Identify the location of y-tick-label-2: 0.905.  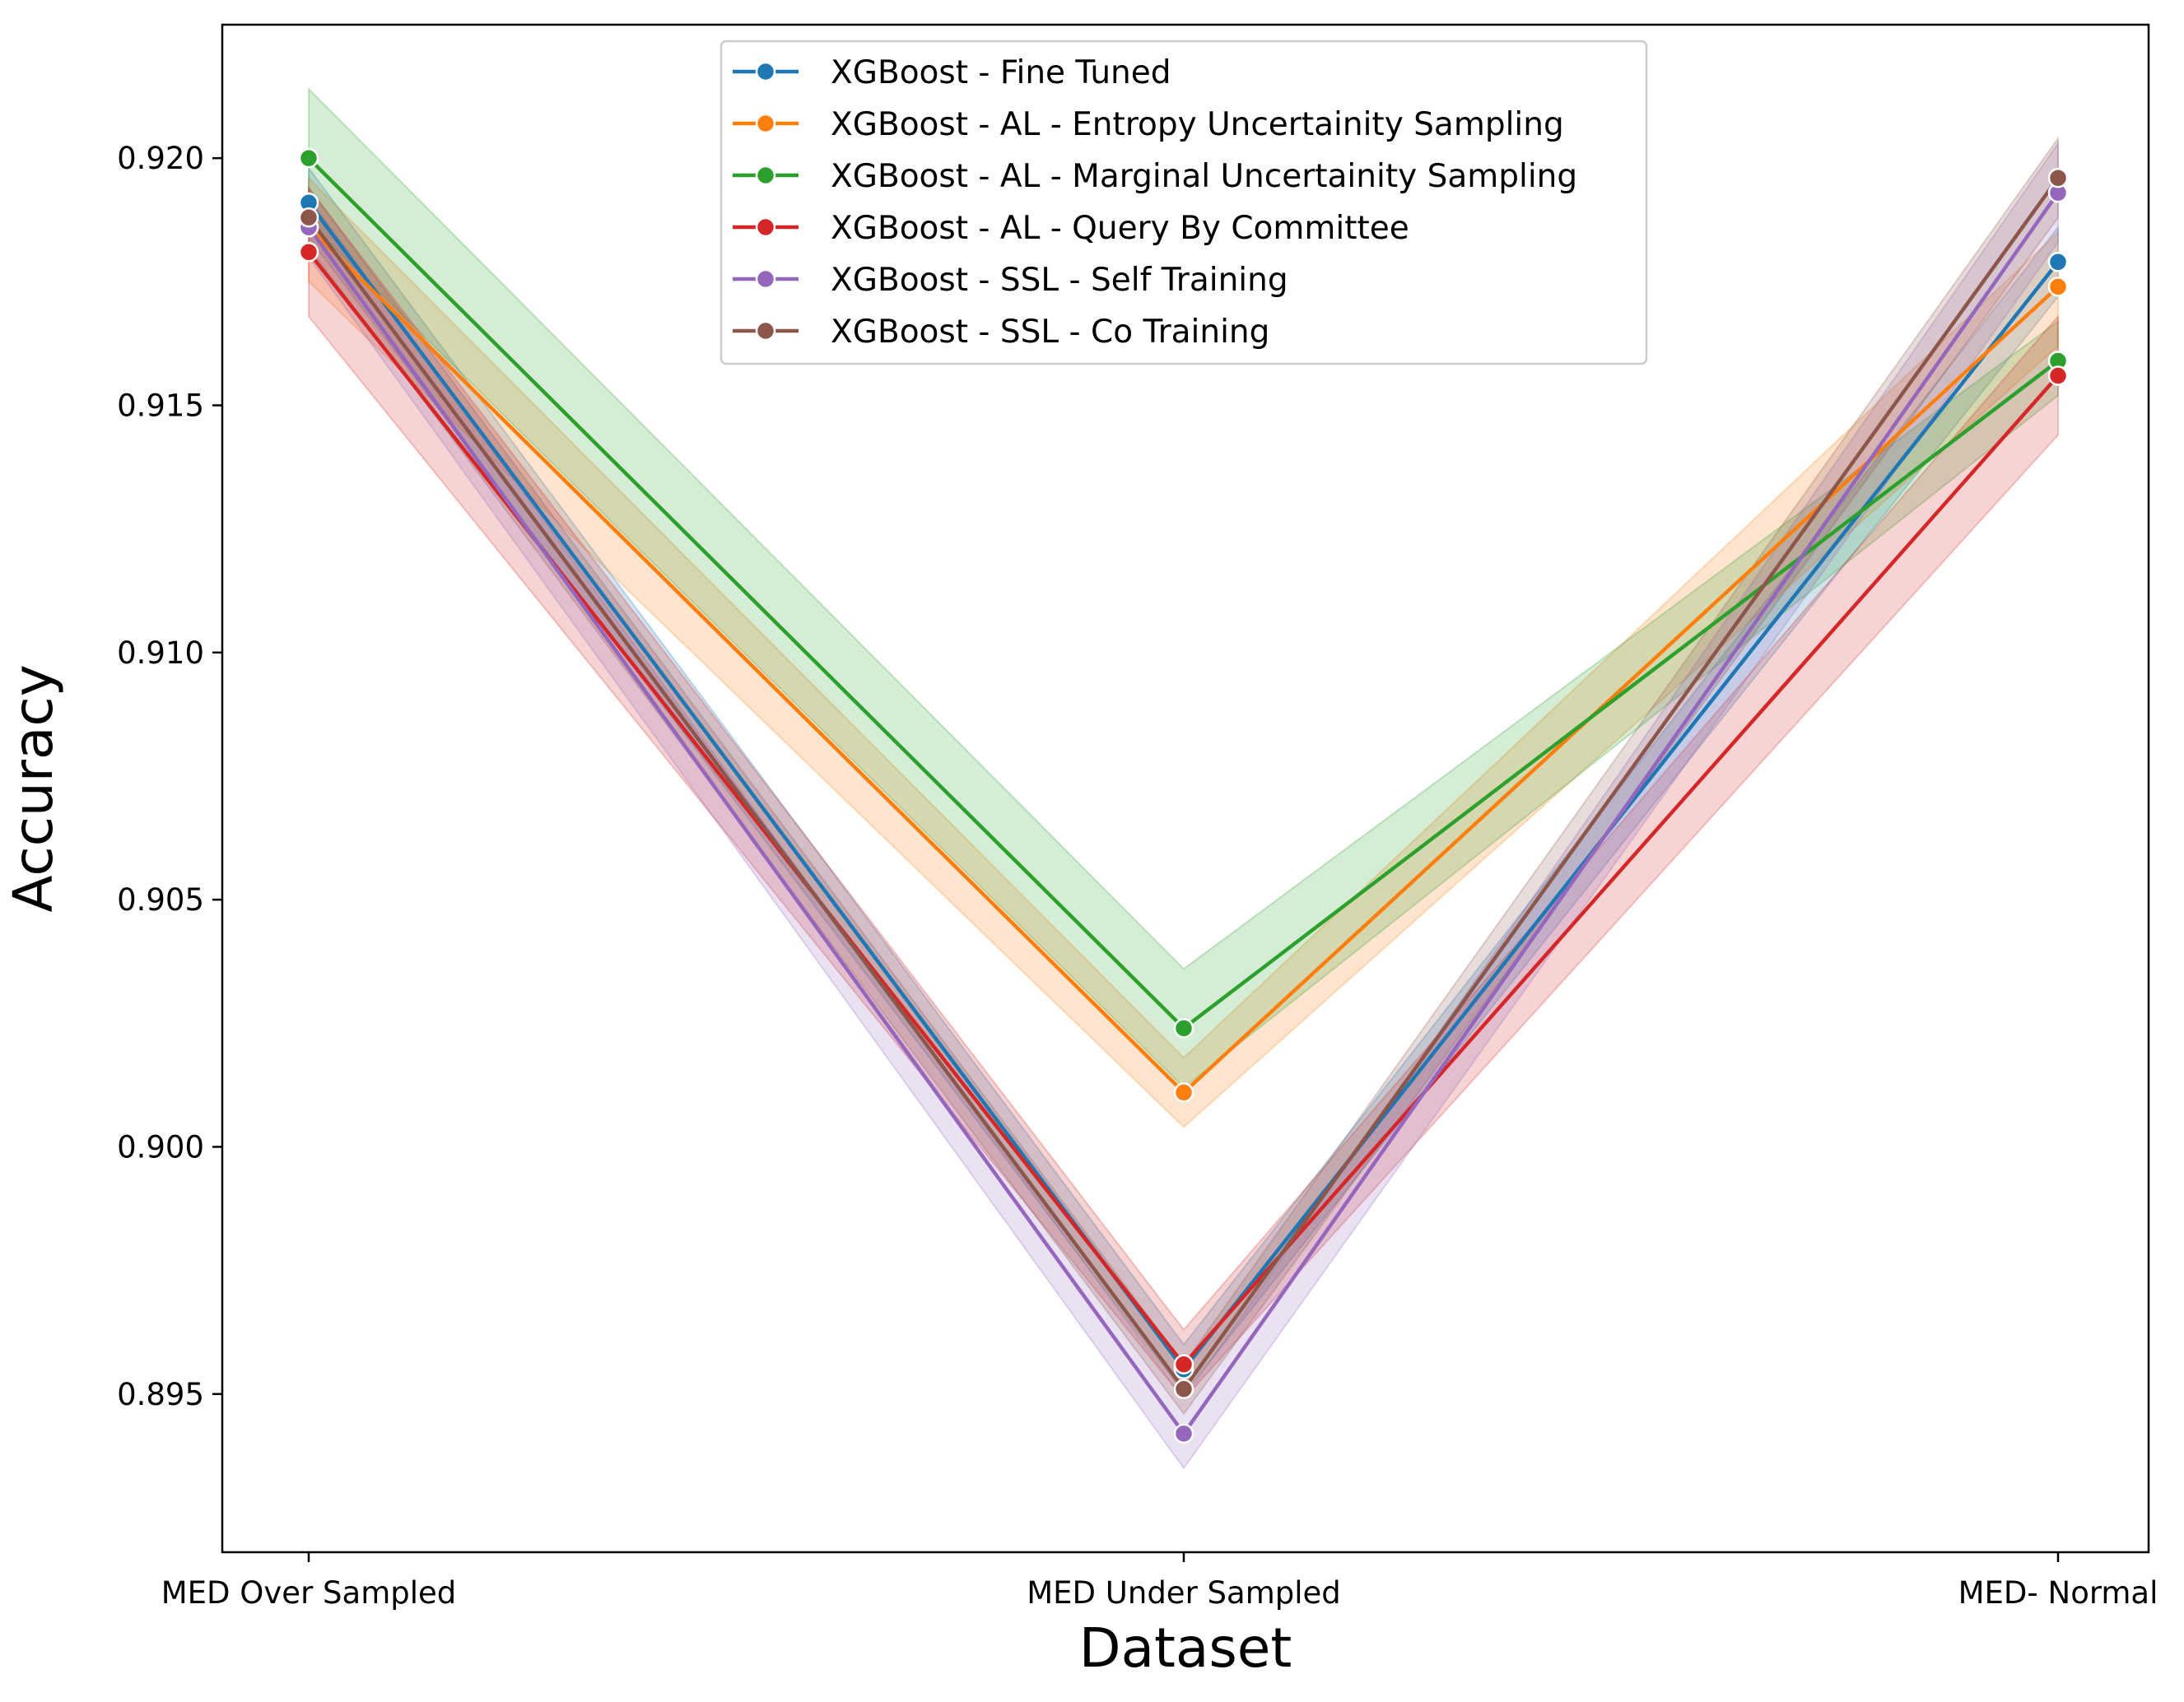
(160, 900).